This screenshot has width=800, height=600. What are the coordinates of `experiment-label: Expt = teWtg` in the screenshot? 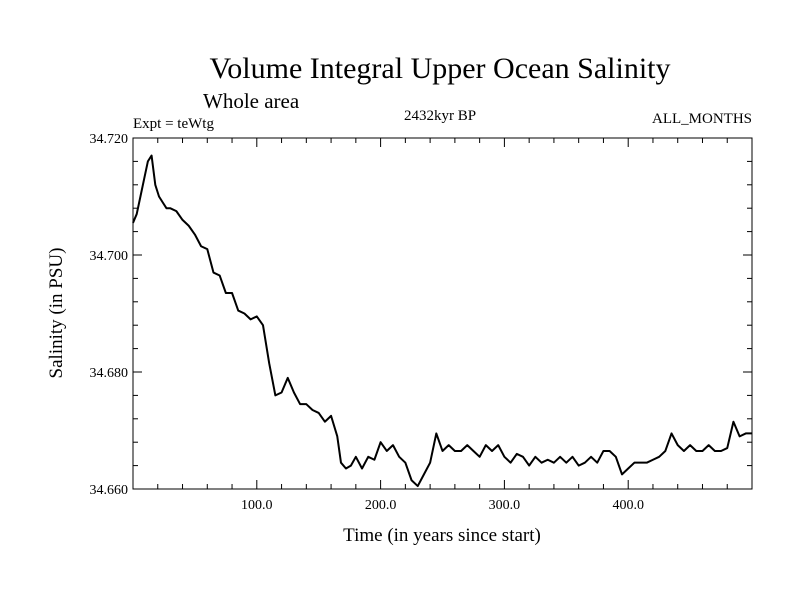 It's located at (173, 124).